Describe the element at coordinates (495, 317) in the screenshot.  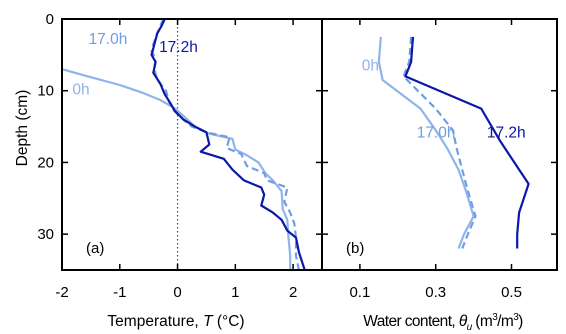
I see `x-axis-label-wc-sup-a: 3` at that location.